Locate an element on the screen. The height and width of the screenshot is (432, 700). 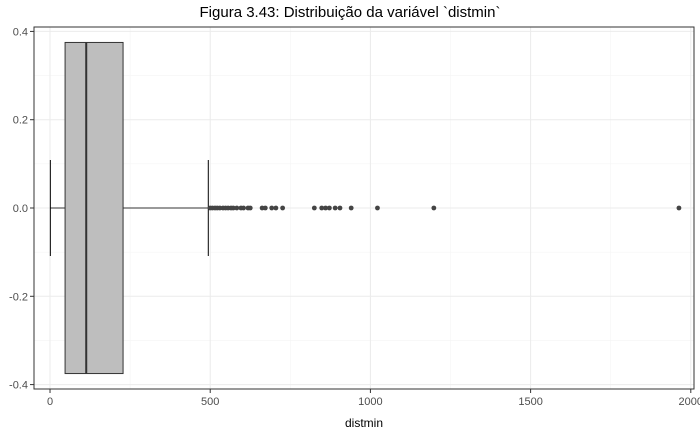
x-tick-label: 0 is located at coordinates (50, 402).